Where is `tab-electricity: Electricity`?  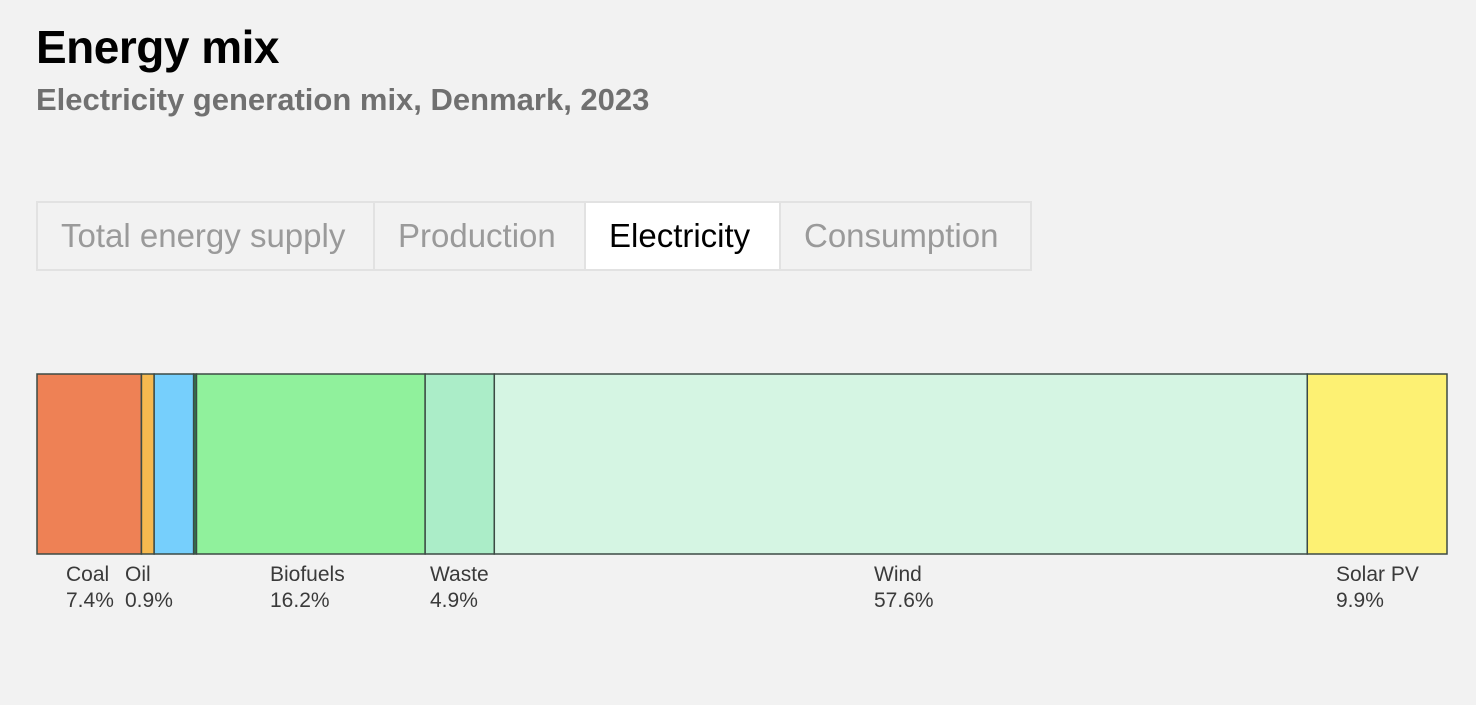
tab-electricity: Electricity is located at coordinates (683, 236).